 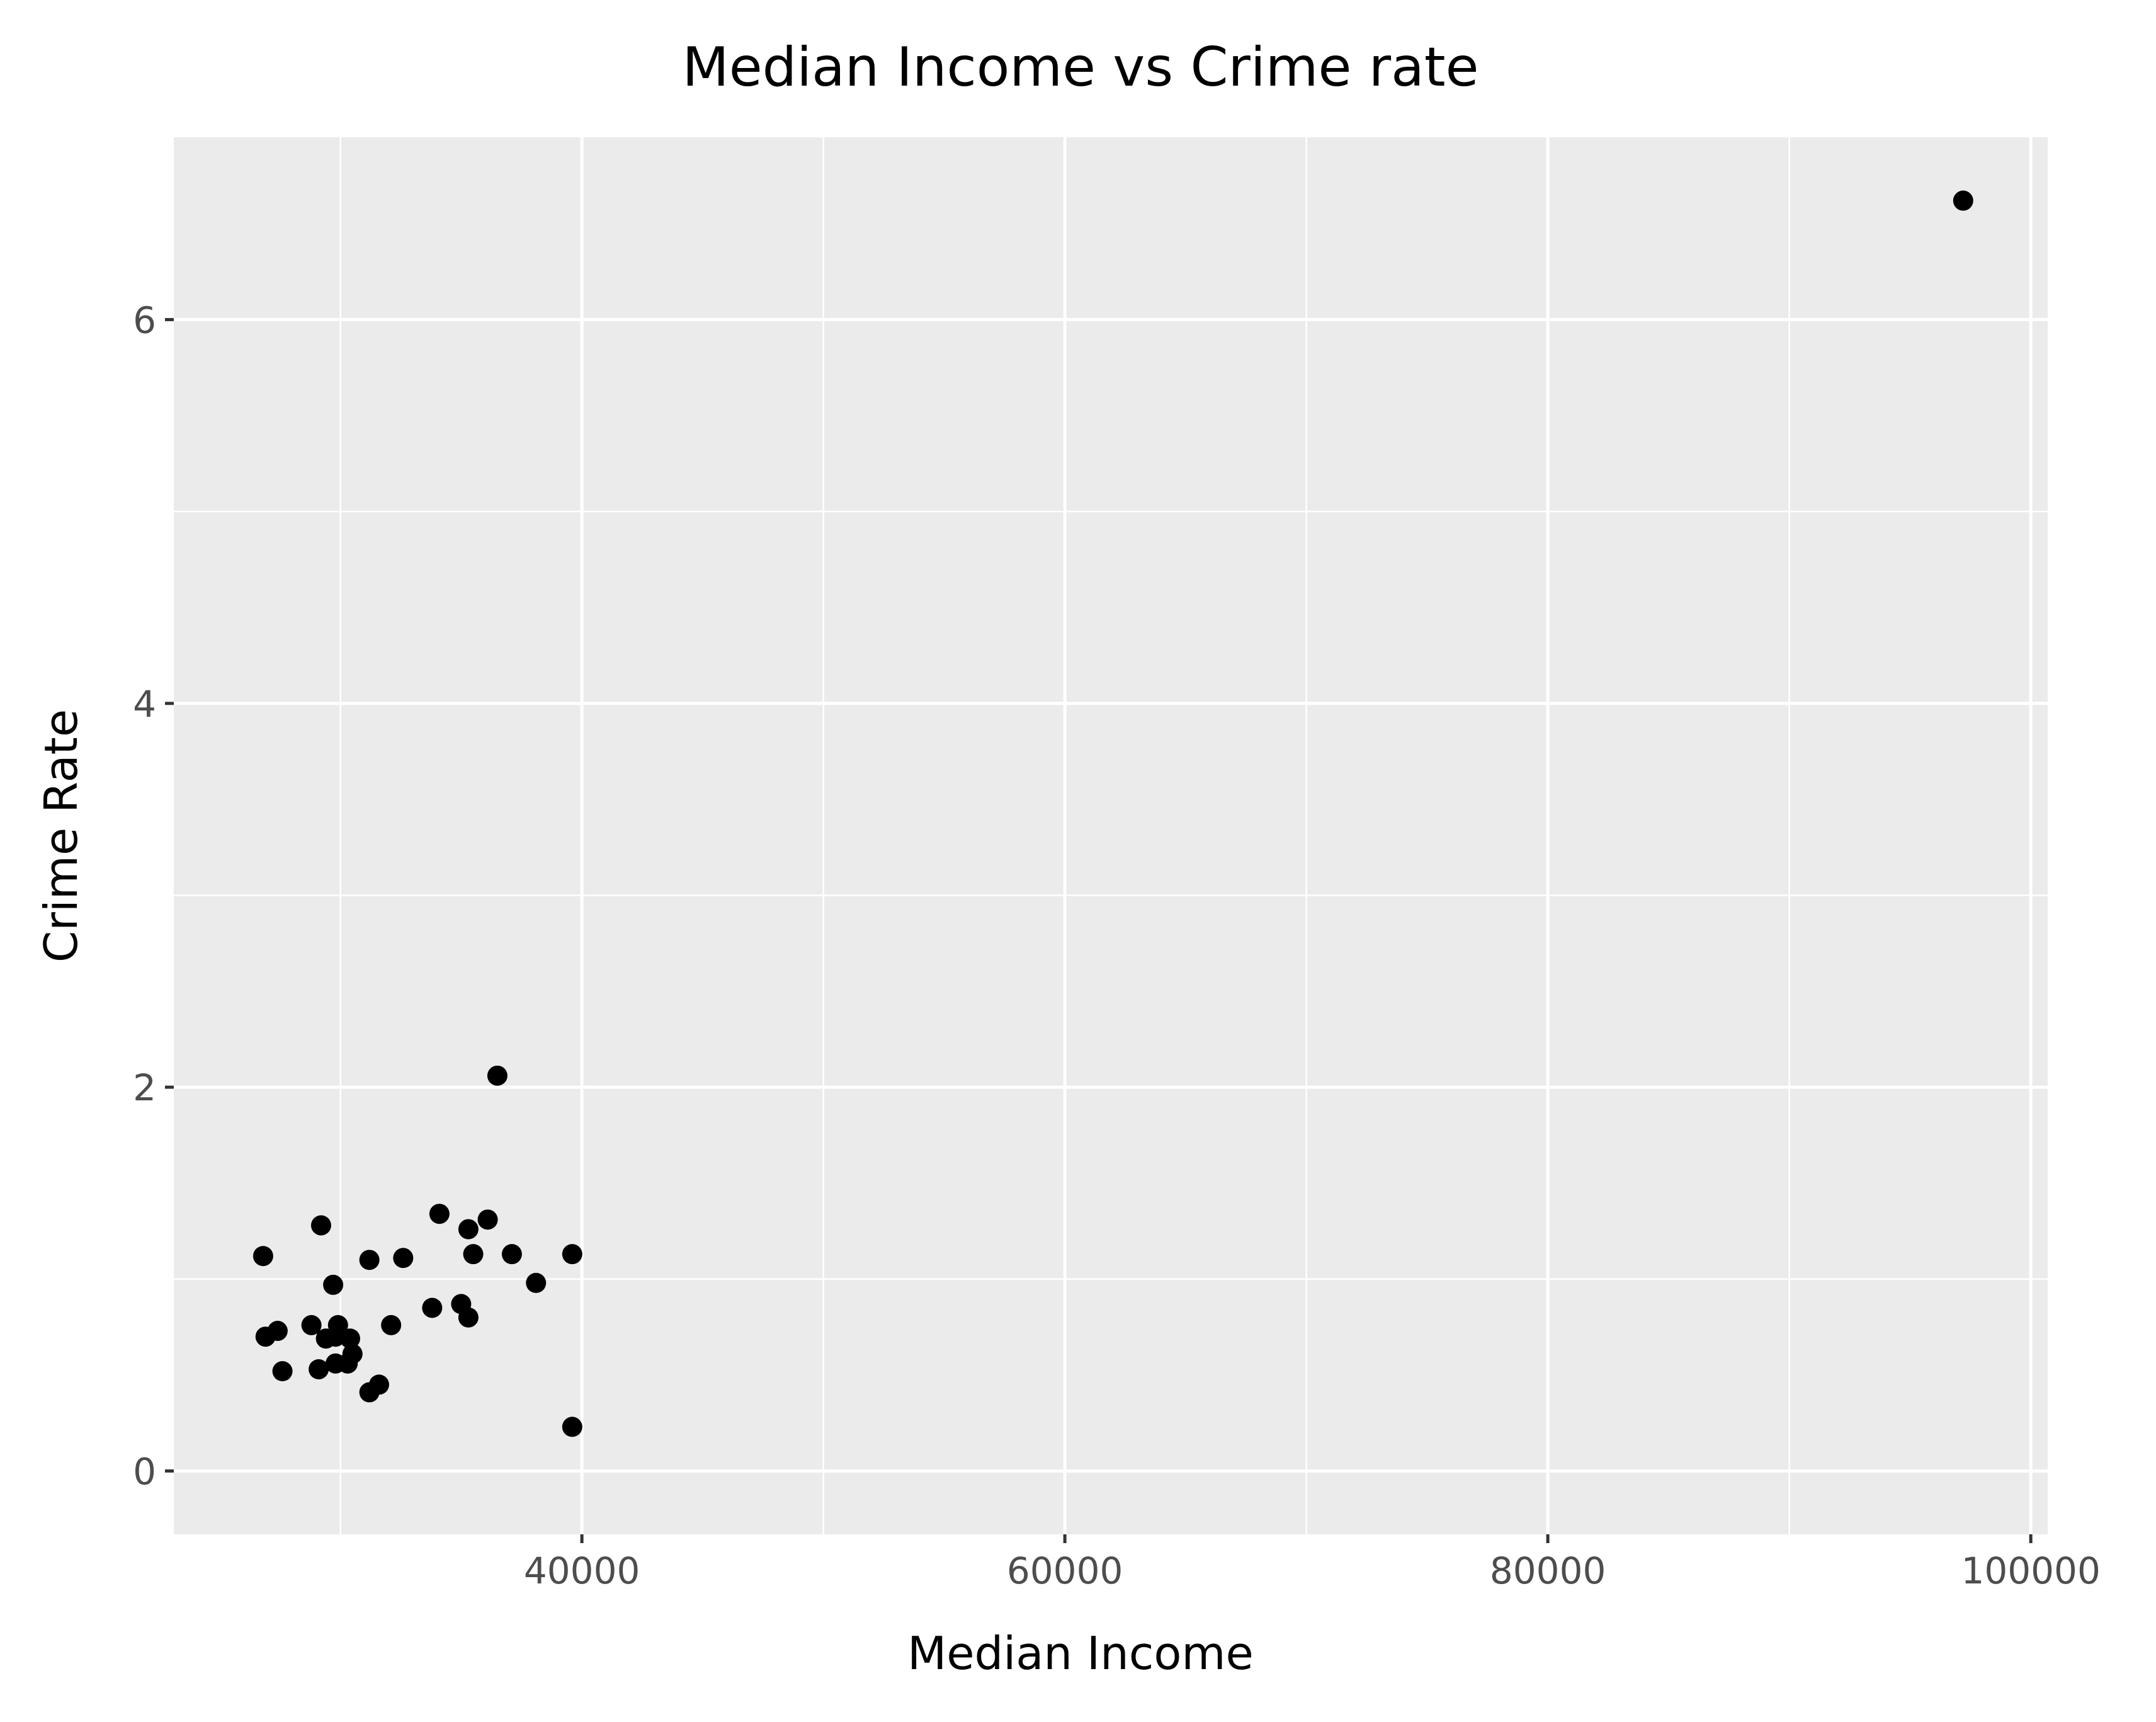 What do you see at coordinates (153, 896) in the screenshot?
I see `y-axis: 0 2 4 6` at bounding box center [153, 896].